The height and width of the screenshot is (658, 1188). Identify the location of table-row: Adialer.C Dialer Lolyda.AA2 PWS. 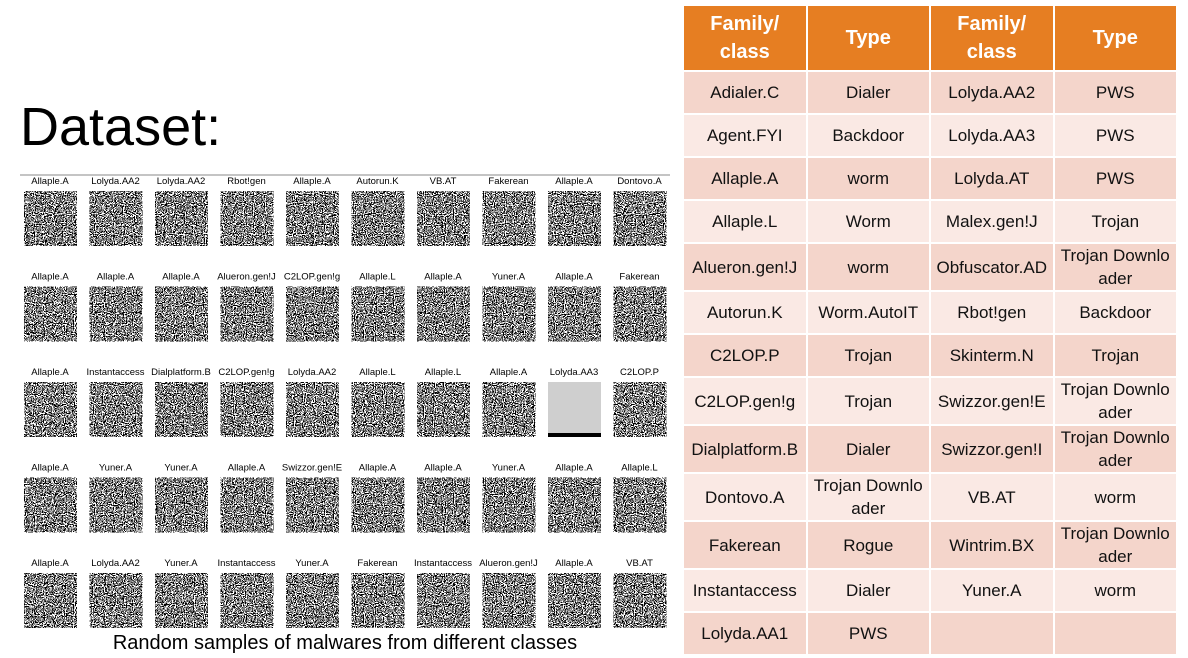
(930, 92).